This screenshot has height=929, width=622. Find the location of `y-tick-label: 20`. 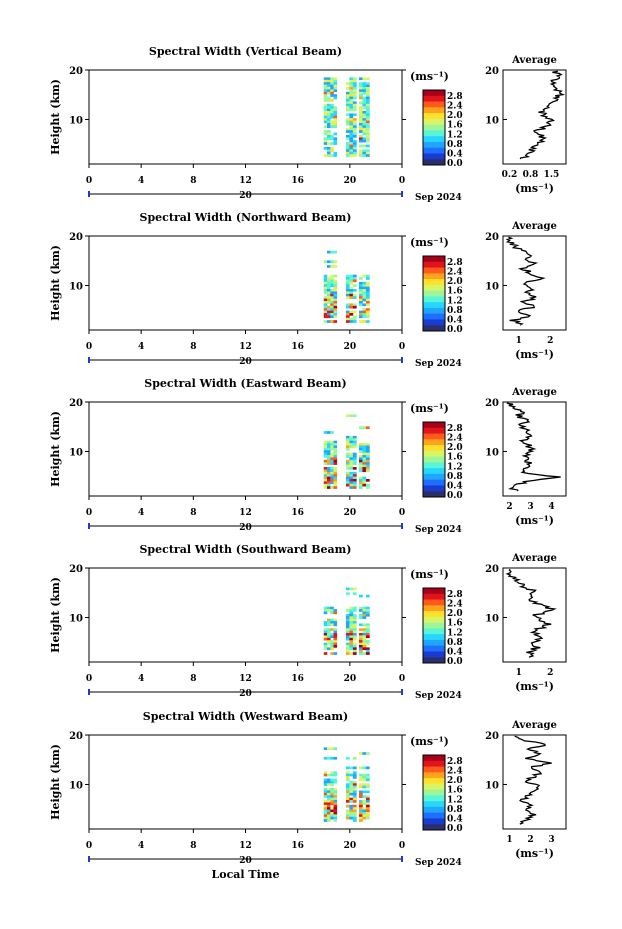

y-tick-label: 20 is located at coordinates (76, 569).